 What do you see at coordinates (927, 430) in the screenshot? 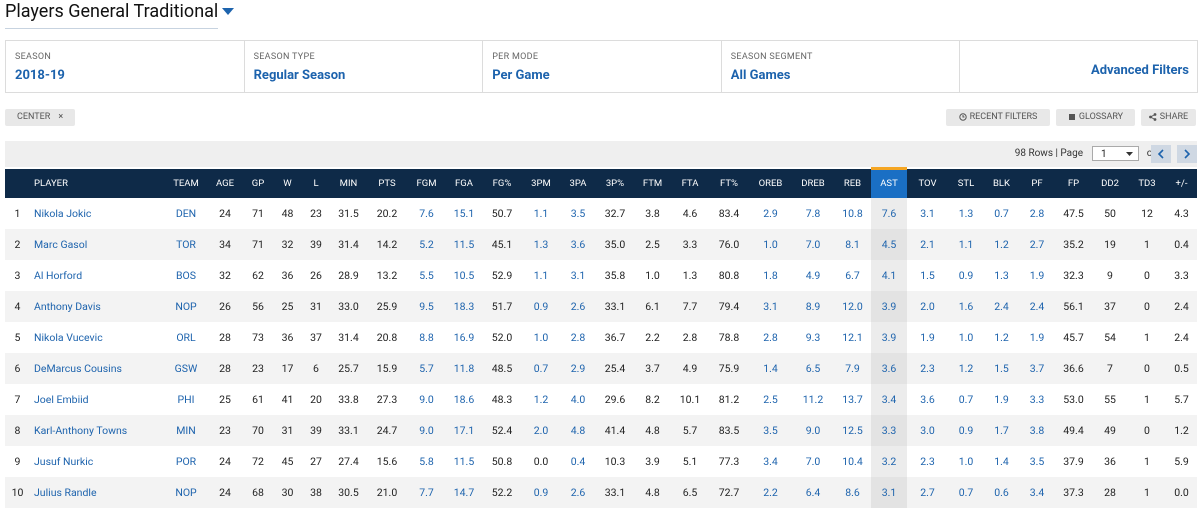
I see `stat-cell: 3.0` at bounding box center [927, 430].